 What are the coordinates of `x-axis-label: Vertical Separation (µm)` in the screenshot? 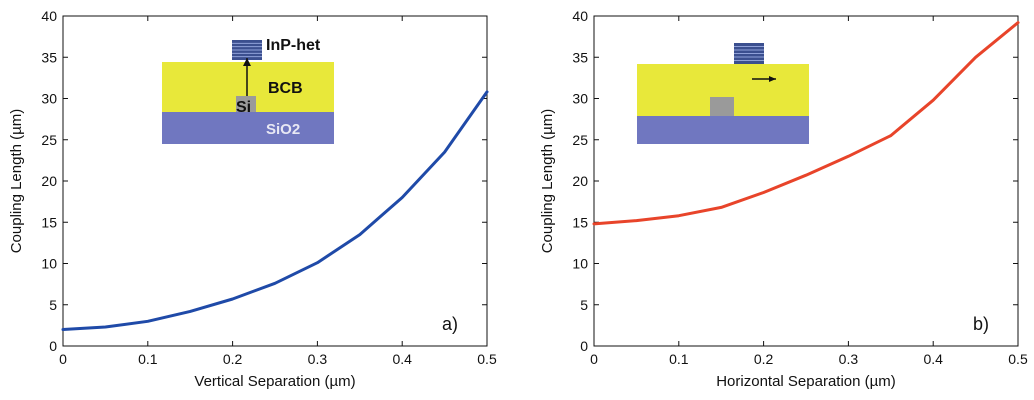 It's located at (274, 381).